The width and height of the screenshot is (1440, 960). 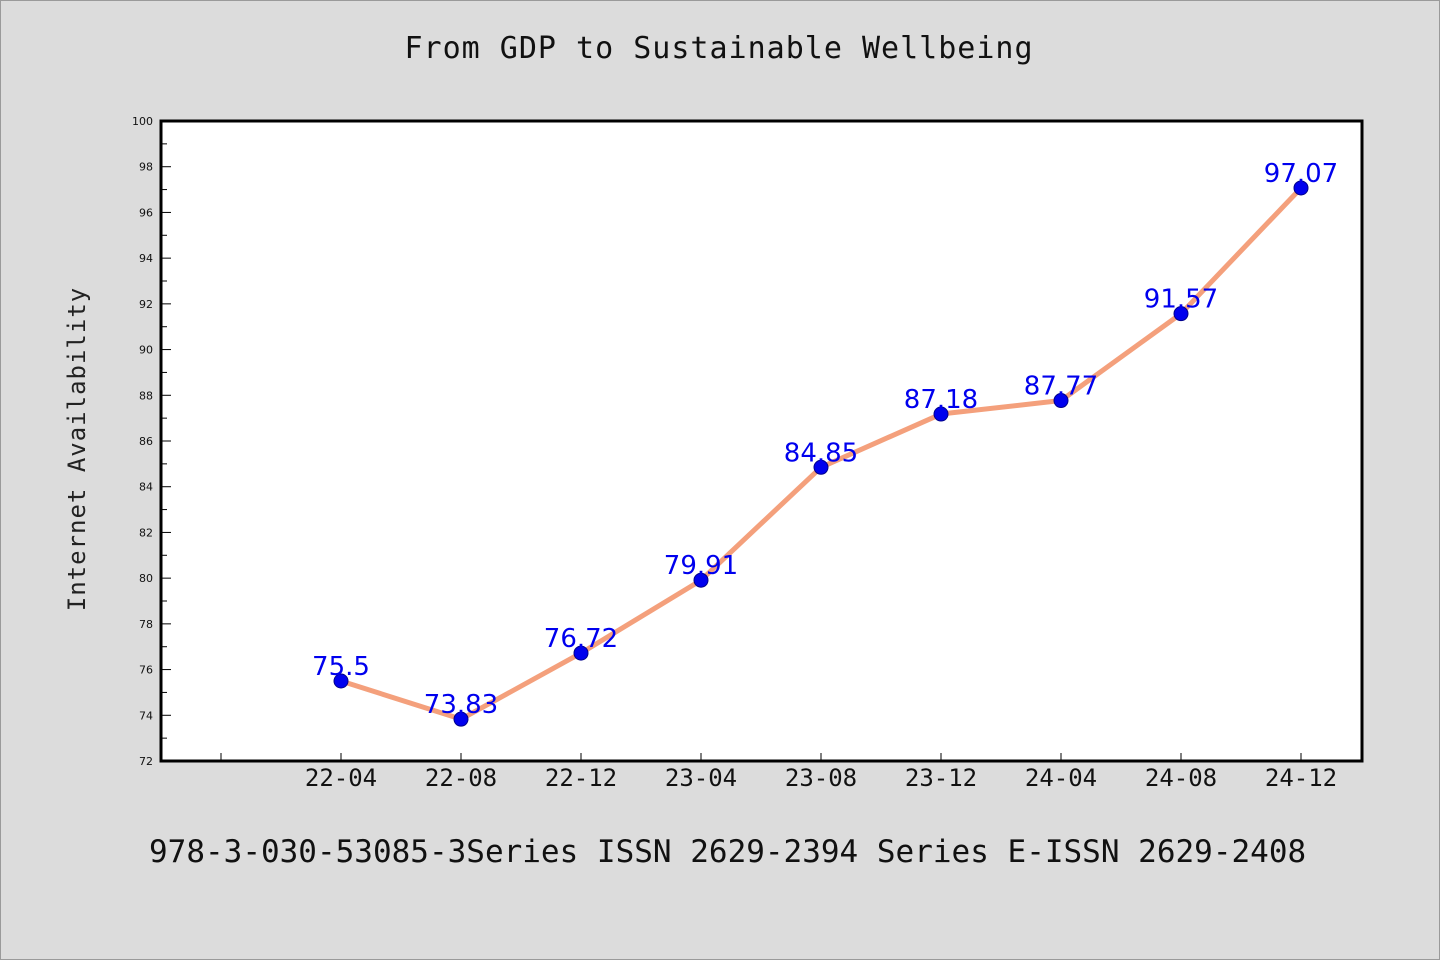 What do you see at coordinates (1181, 300) in the screenshot?
I see `data-label: 91.57` at bounding box center [1181, 300].